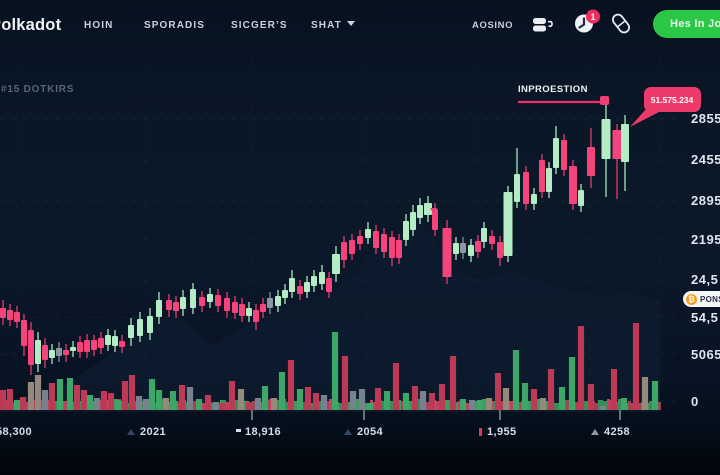 The width and height of the screenshot is (720, 475). I want to click on svg-text: 51.575.234, so click(672, 100).